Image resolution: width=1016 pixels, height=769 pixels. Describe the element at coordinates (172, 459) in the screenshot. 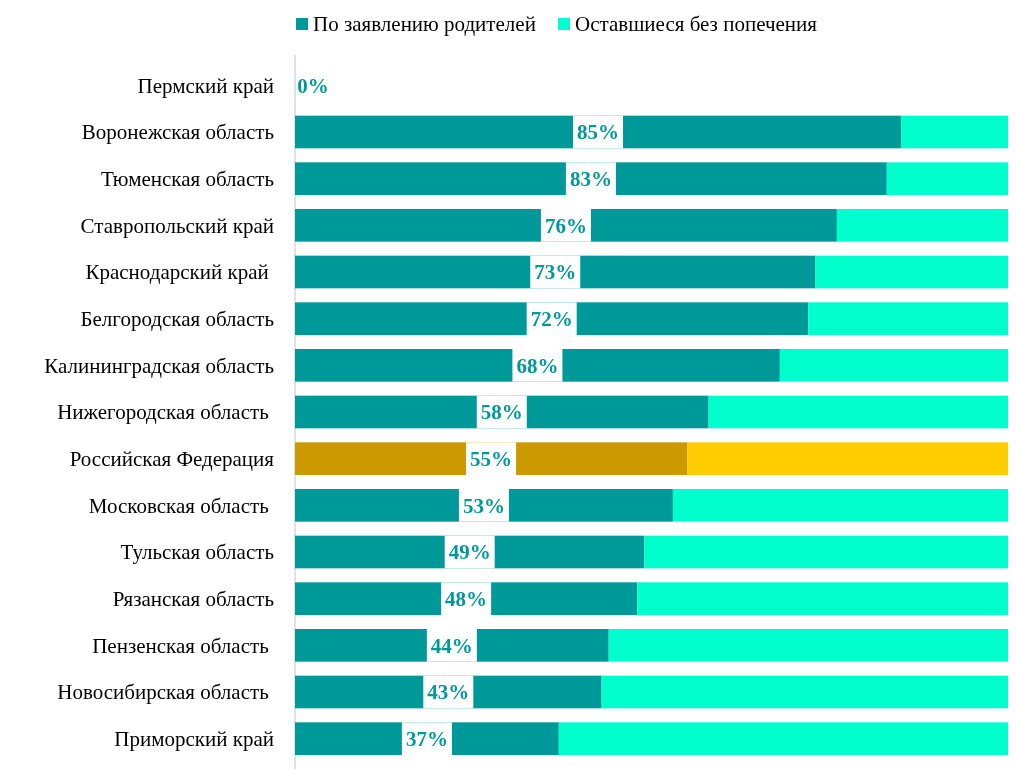

I see `y-tick-label: Российская Федерация` at that location.